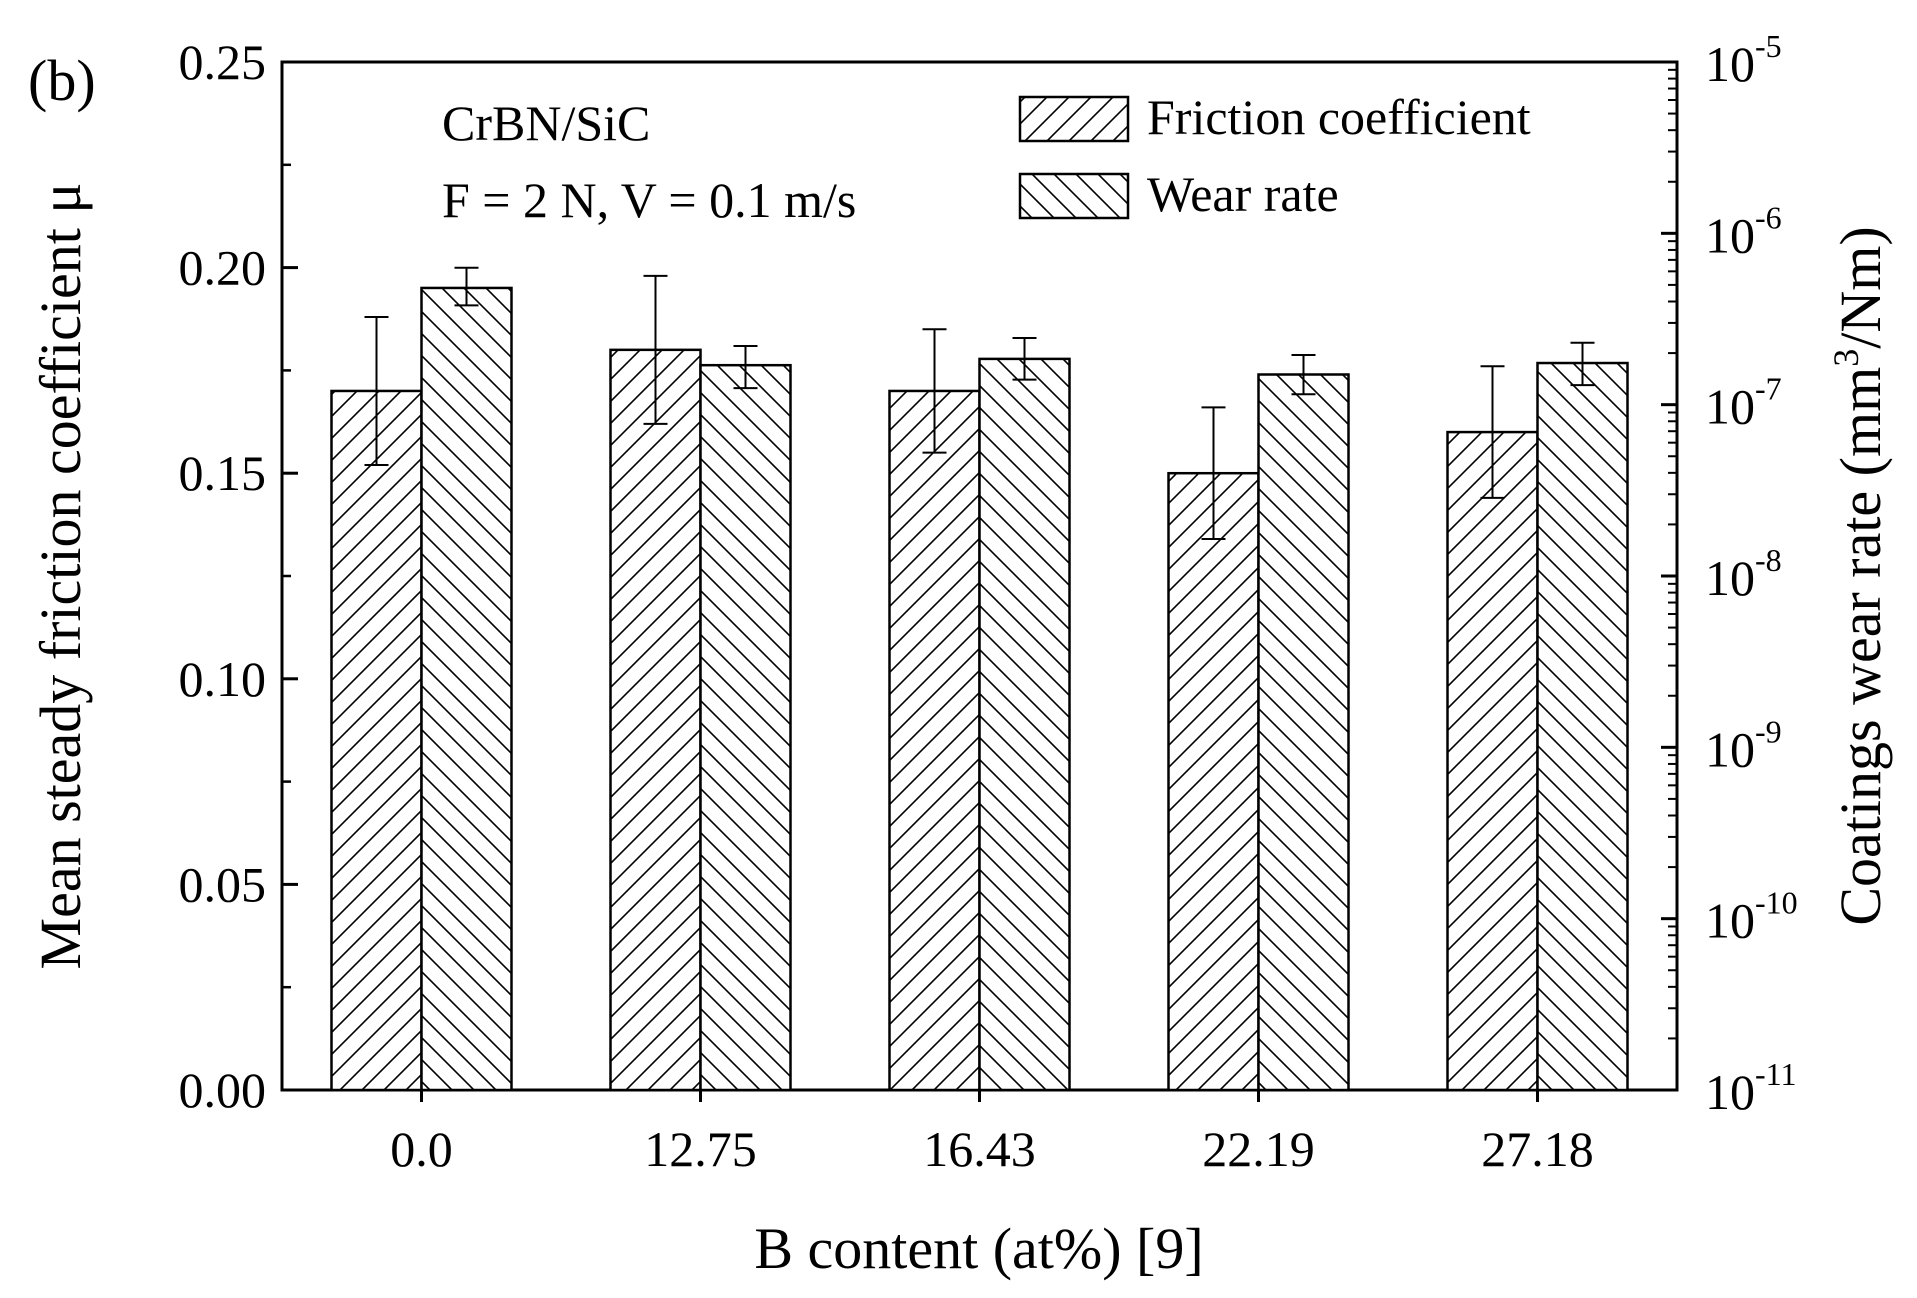  What do you see at coordinates (1860, 646) in the screenshot?
I see `y2-axis-title-prefix: Coatings wear rate (mm` at bounding box center [1860, 646].